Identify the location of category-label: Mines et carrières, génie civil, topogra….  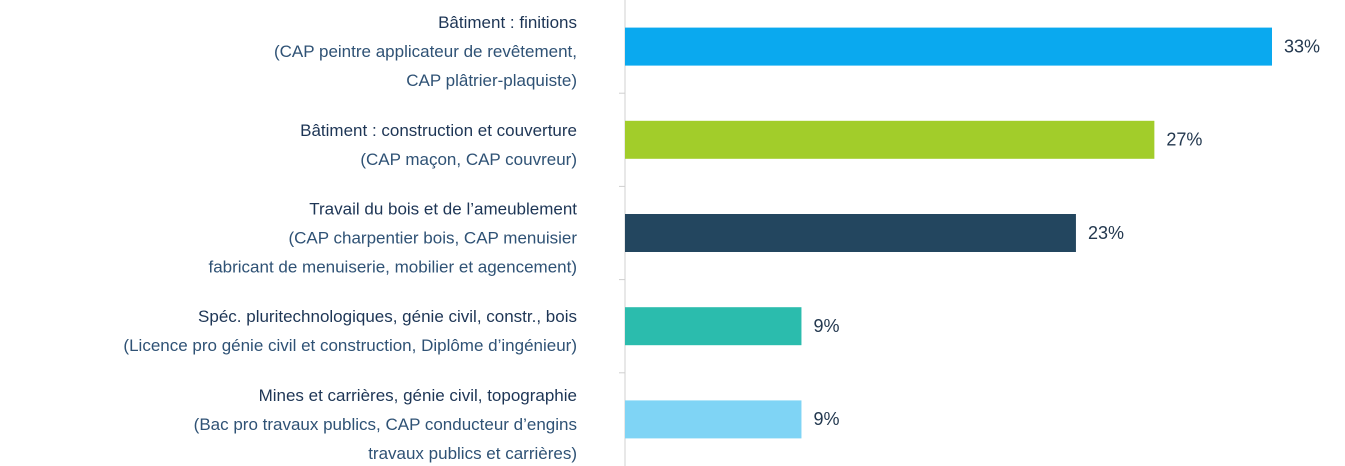
(418, 395).